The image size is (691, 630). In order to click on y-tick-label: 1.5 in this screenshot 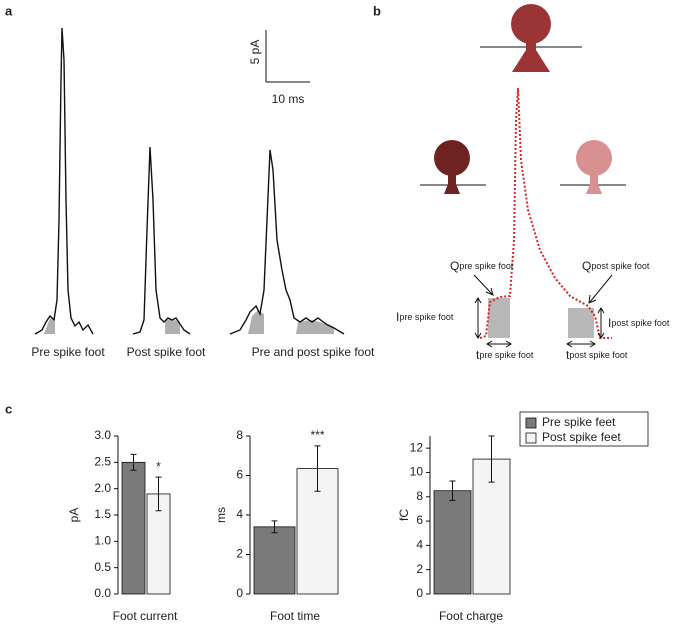, I will do `click(102, 514)`.